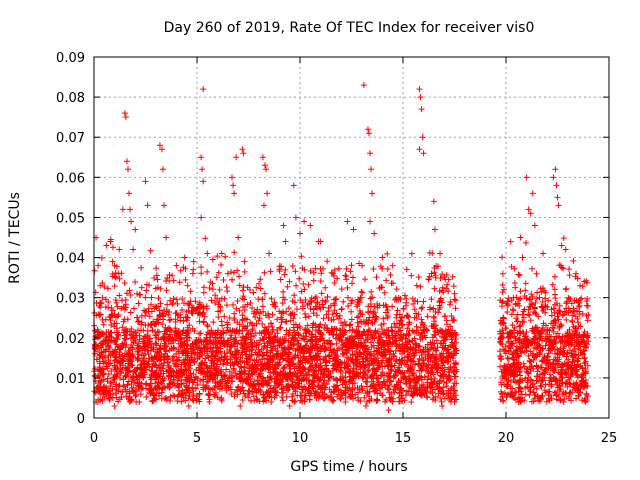  I want to click on y-tick-label: 0.09, so click(70, 58).